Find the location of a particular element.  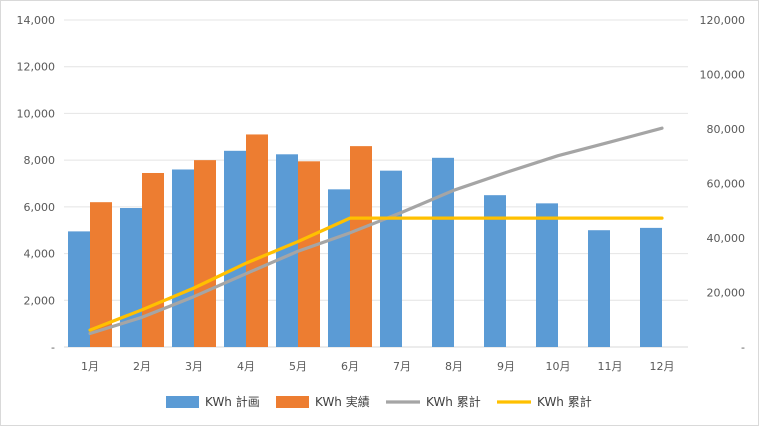

x-axis-tick-label: 1月 is located at coordinates (90, 366).